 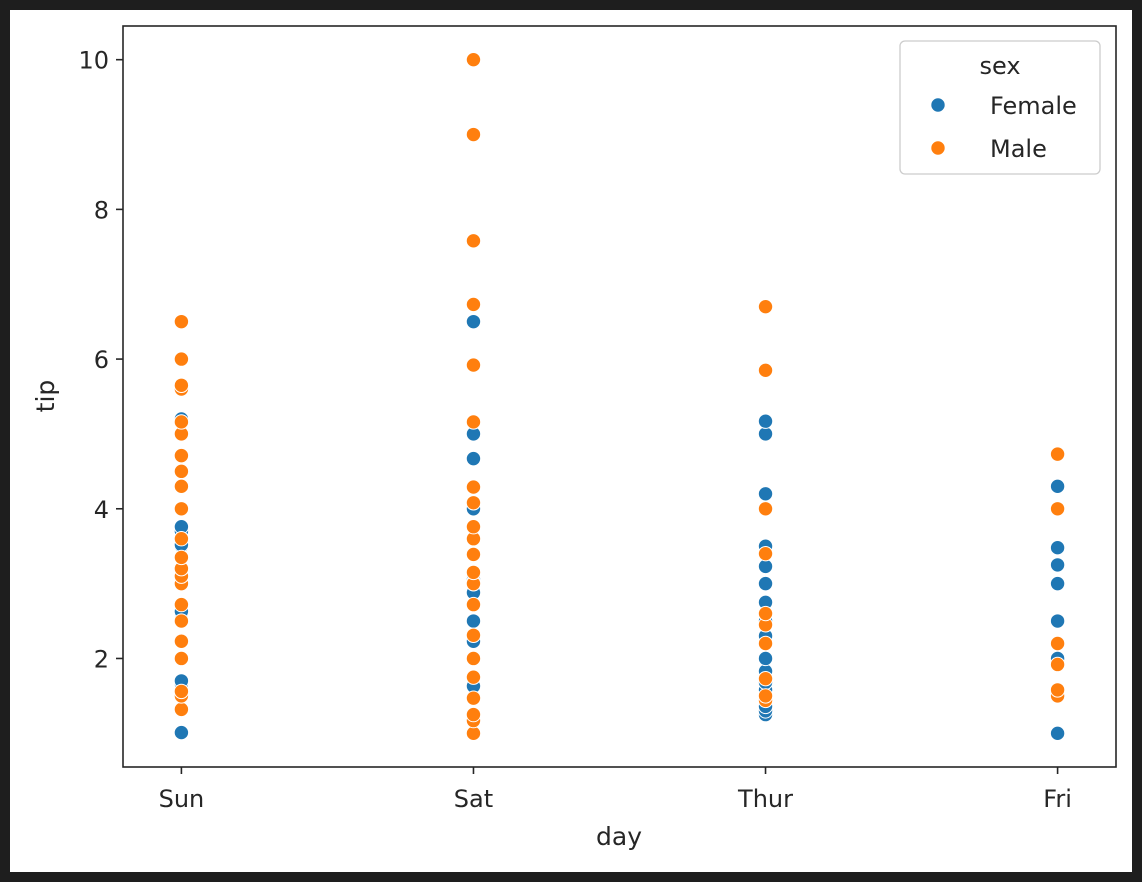 I want to click on y-axis: 2 4 6 8 10, so click(x=100, y=360).